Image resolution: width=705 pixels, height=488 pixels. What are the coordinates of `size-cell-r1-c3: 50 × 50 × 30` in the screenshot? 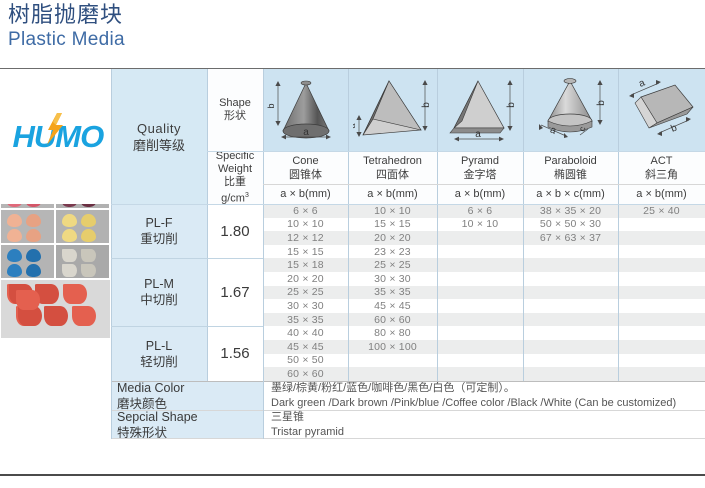 It's located at (570, 224).